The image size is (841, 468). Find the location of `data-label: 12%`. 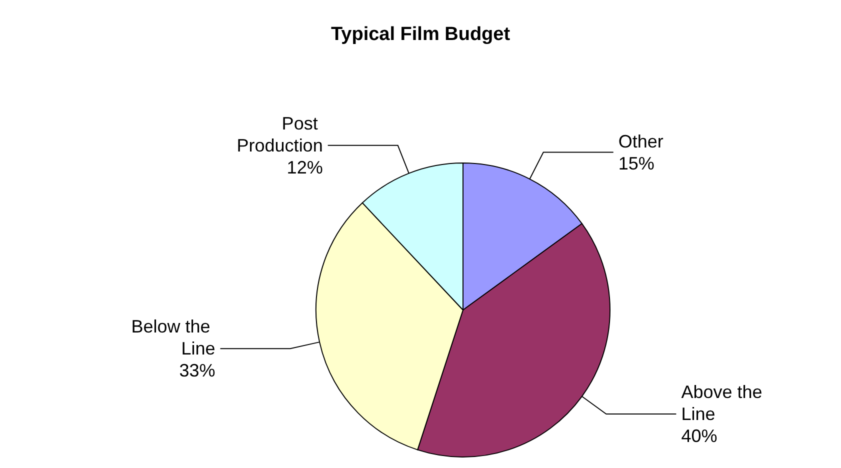

data-label: 12% is located at coordinates (304, 167).